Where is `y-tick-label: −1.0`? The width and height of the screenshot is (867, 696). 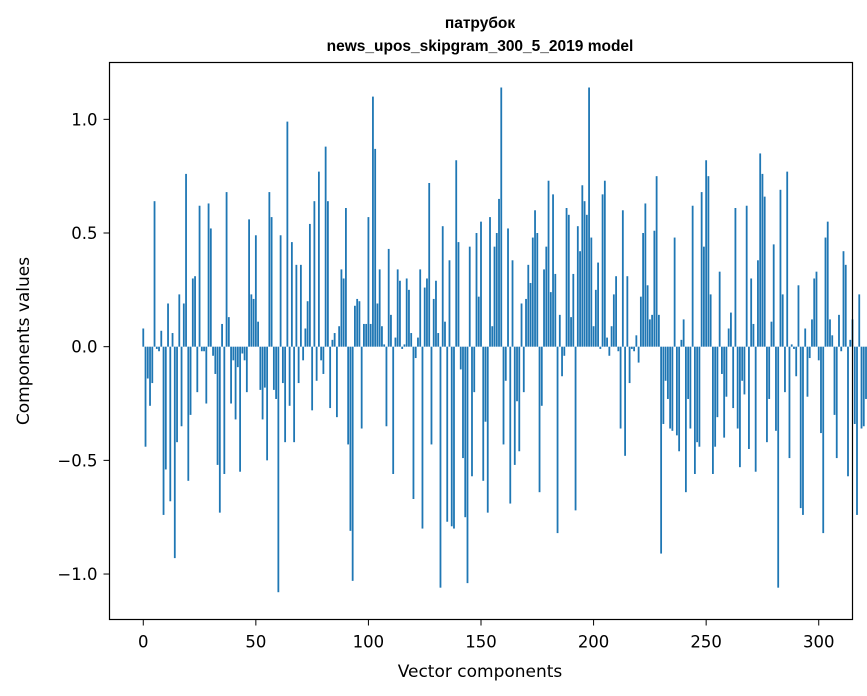 y-tick-label: −1.0 is located at coordinates (77, 574).